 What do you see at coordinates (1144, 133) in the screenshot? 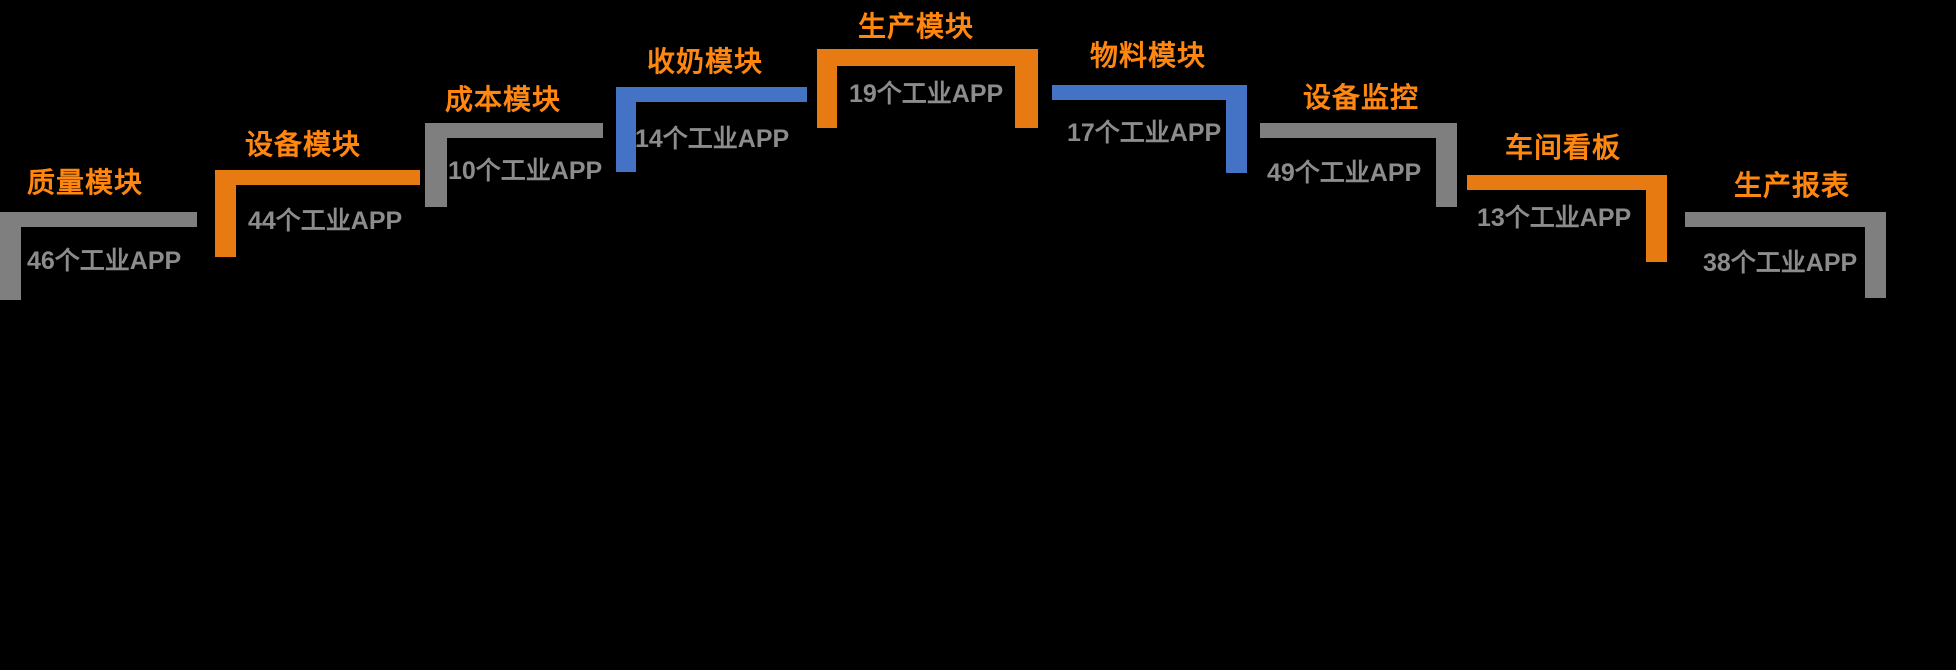
I see `step-count: 17个工业APP` at bounding box center [1144, 133].